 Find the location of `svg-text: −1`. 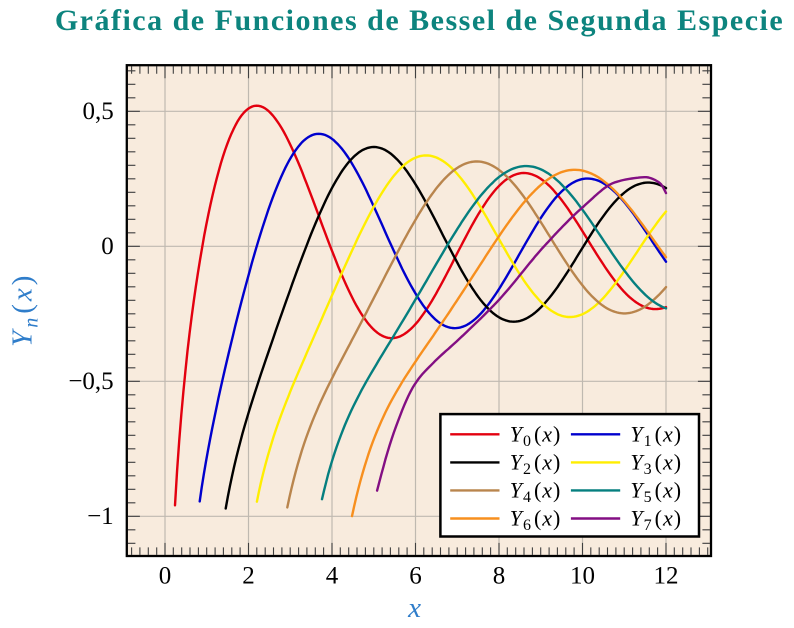

svg-text: −1 is located at coordinates (100, 516).